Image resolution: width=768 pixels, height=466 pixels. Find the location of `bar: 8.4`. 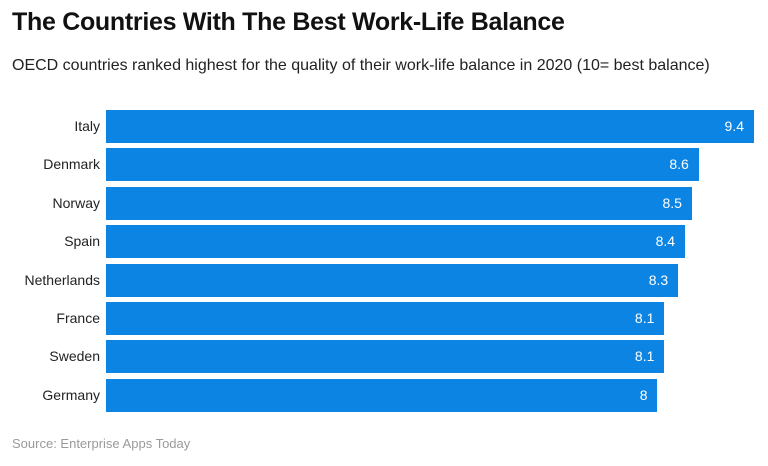

bar: 8.4 is located at coordinates (396, 242).